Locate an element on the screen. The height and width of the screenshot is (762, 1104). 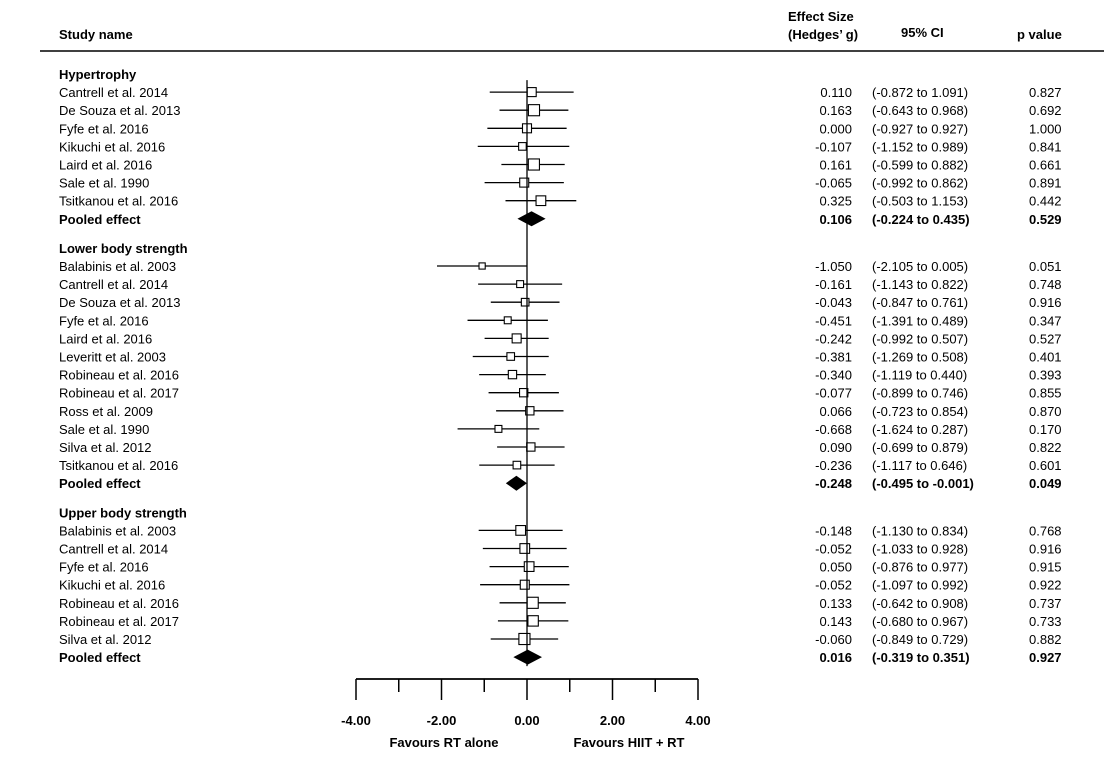
study-name: Tsitkanou et al. 2016 is located at coordinates (118, 465).